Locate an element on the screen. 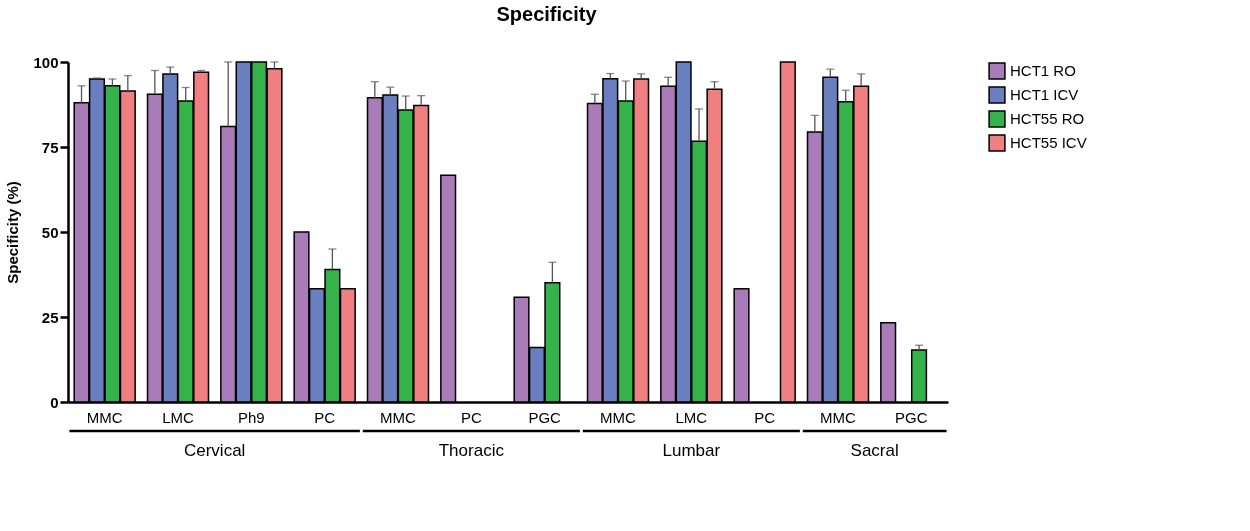 This screenshot has height=531, width=1250. y-axis-title: Specificity (%) is located at coordinates (13, 232).